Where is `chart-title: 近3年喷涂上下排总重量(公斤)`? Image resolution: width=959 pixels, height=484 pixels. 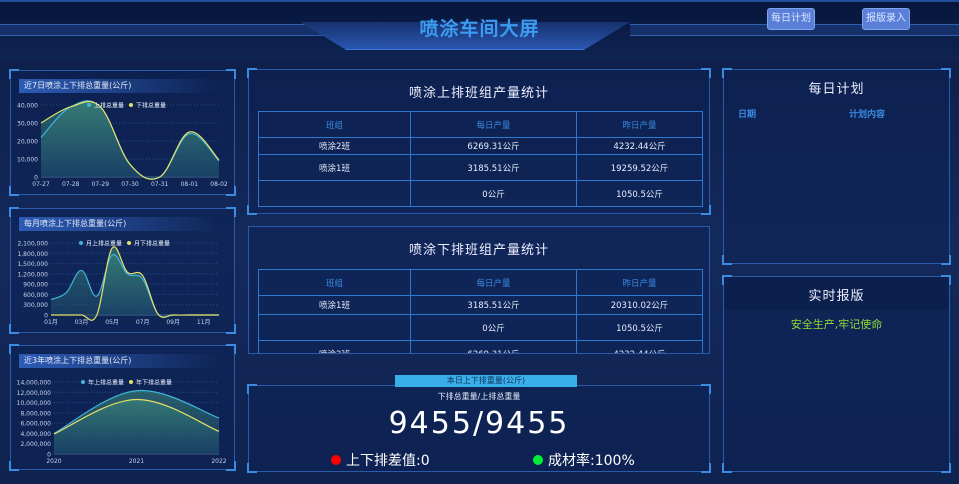
chart-title: 近3年喷涂上下排总重量(公斤) is located at coordinates (119, 361).